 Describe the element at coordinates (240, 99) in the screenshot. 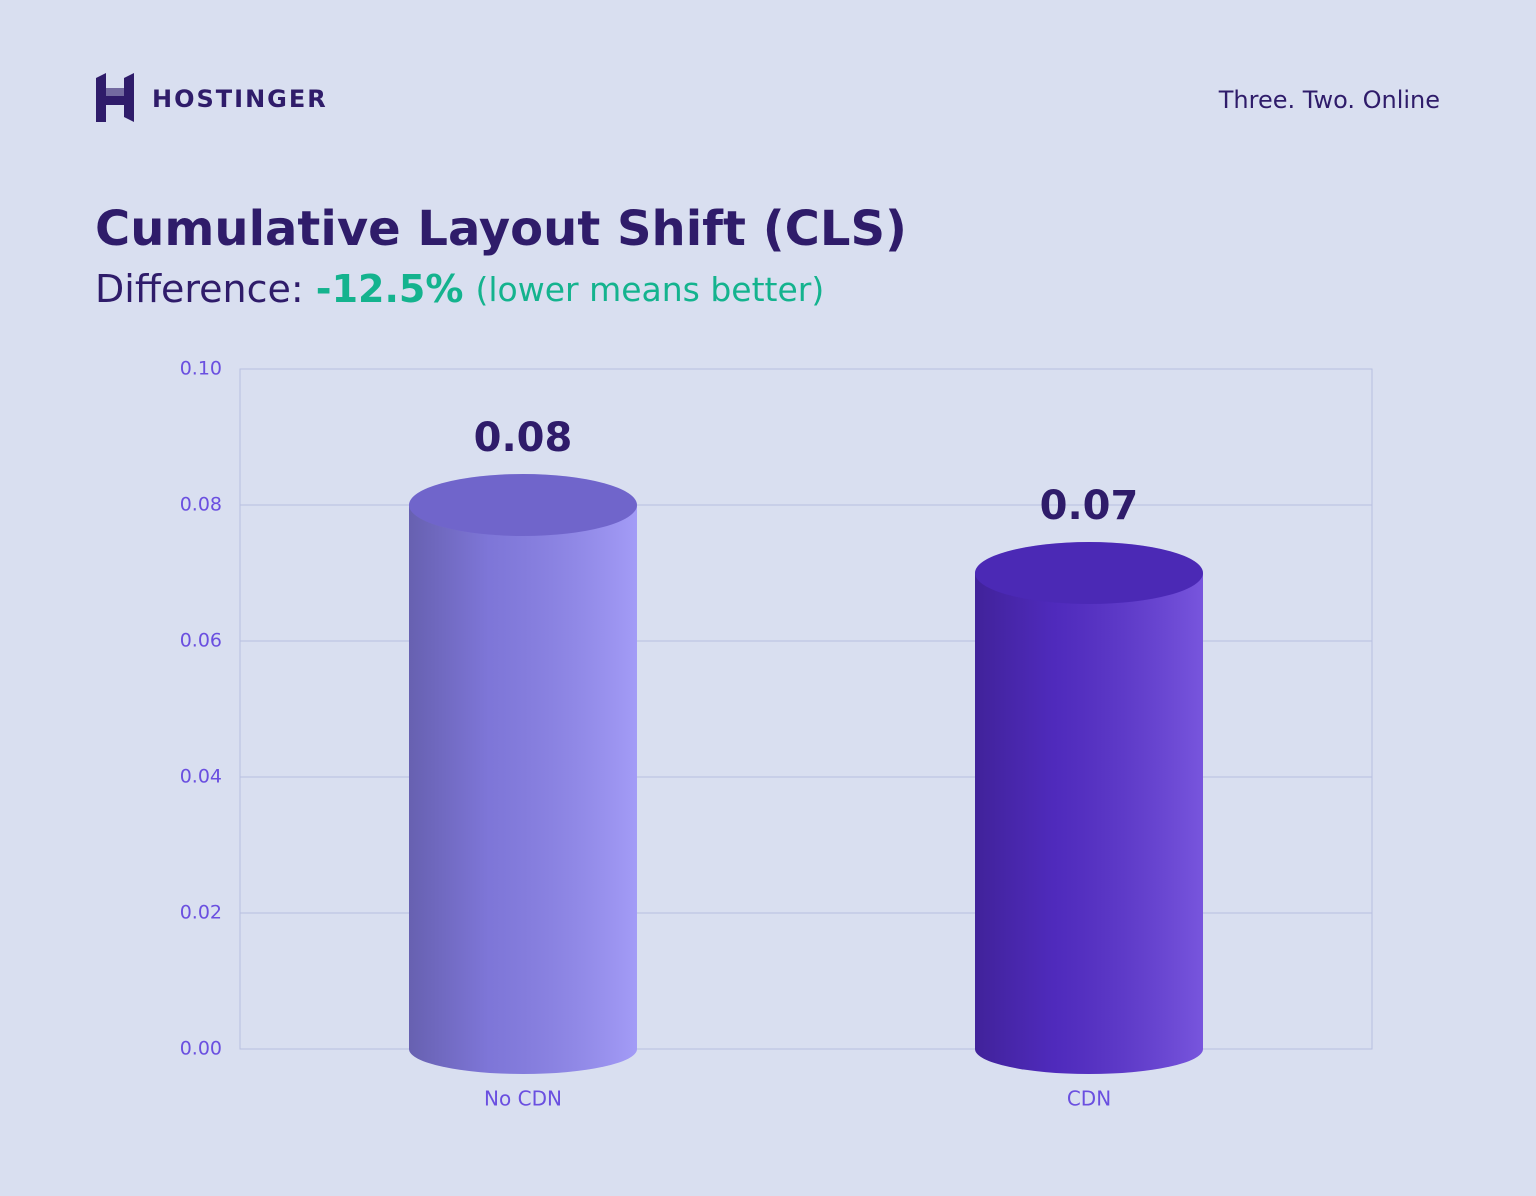

I see `brand: HOSTINGER` at that location.